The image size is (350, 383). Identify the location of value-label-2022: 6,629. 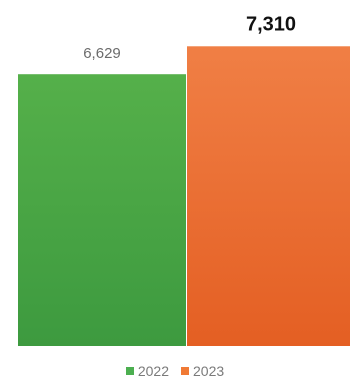
(102, 53).